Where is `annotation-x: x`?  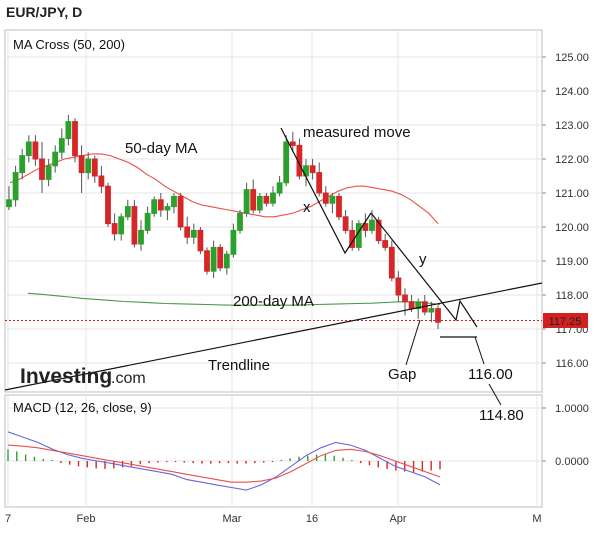 annotation-x: x is located at coordinates (307, 207).